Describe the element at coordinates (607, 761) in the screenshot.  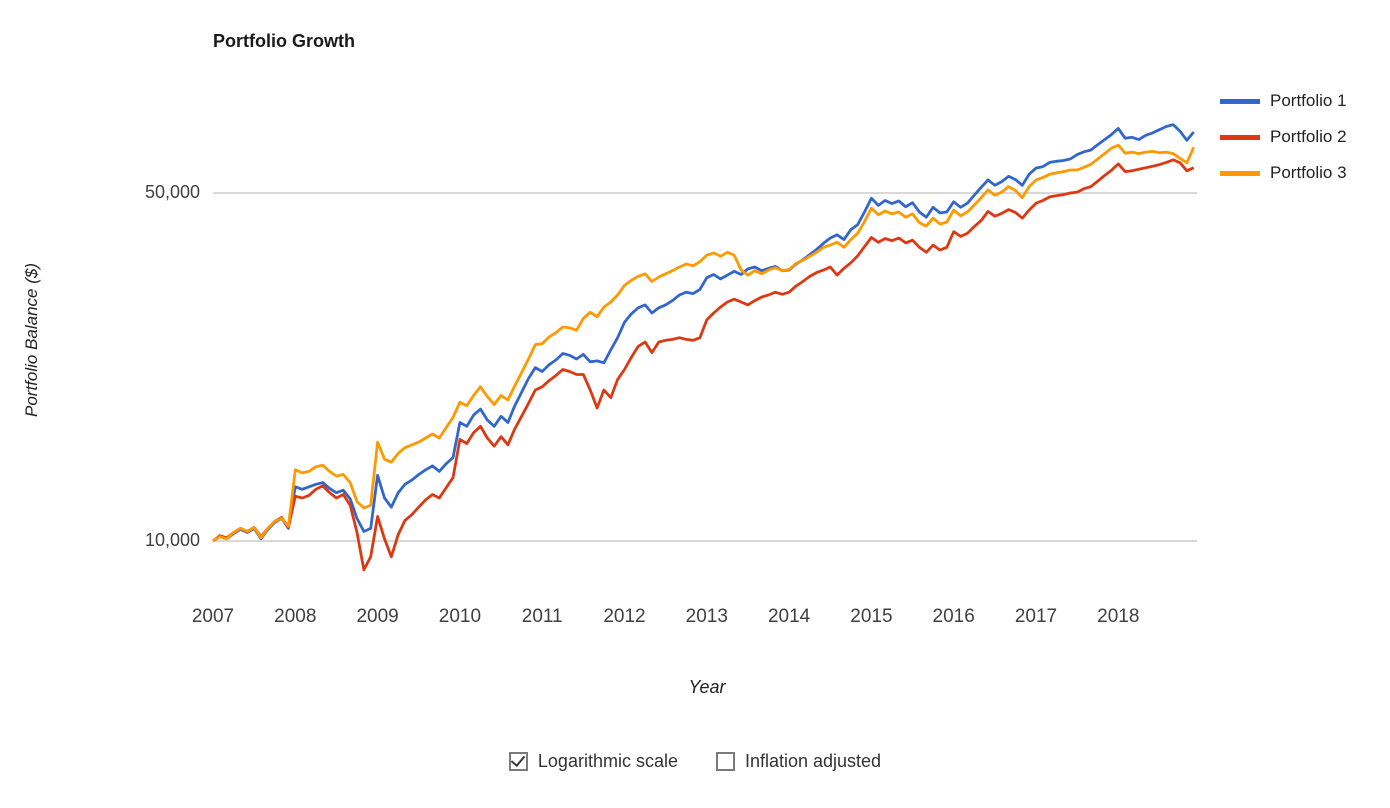
I see `logarithmic-scale-label: Logarithmic scale` at that location.